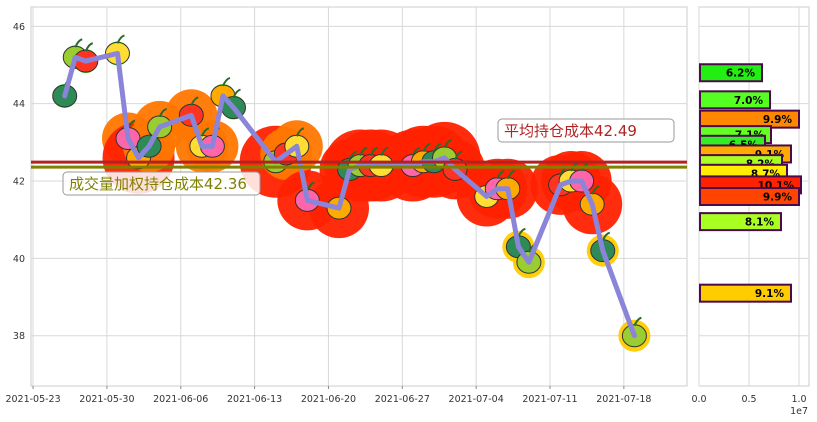 This screenshot has height=422, width=817. I want to click on side-x-tick-label: 0.0, so click(698, 399).